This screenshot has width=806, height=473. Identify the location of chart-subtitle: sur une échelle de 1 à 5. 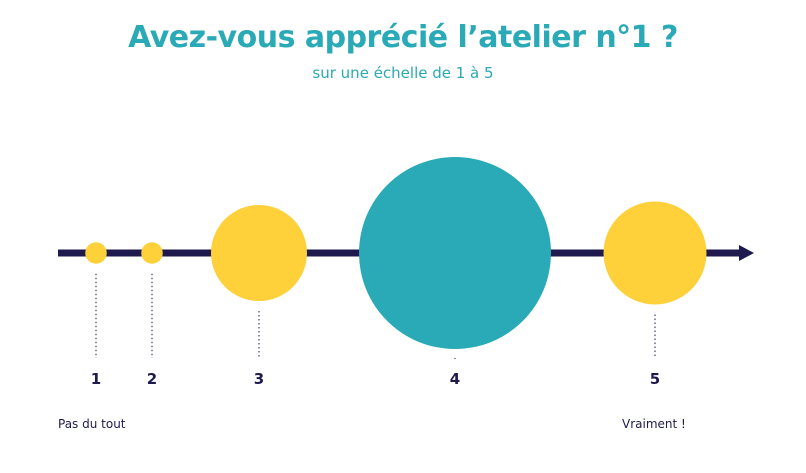
(403, 73).